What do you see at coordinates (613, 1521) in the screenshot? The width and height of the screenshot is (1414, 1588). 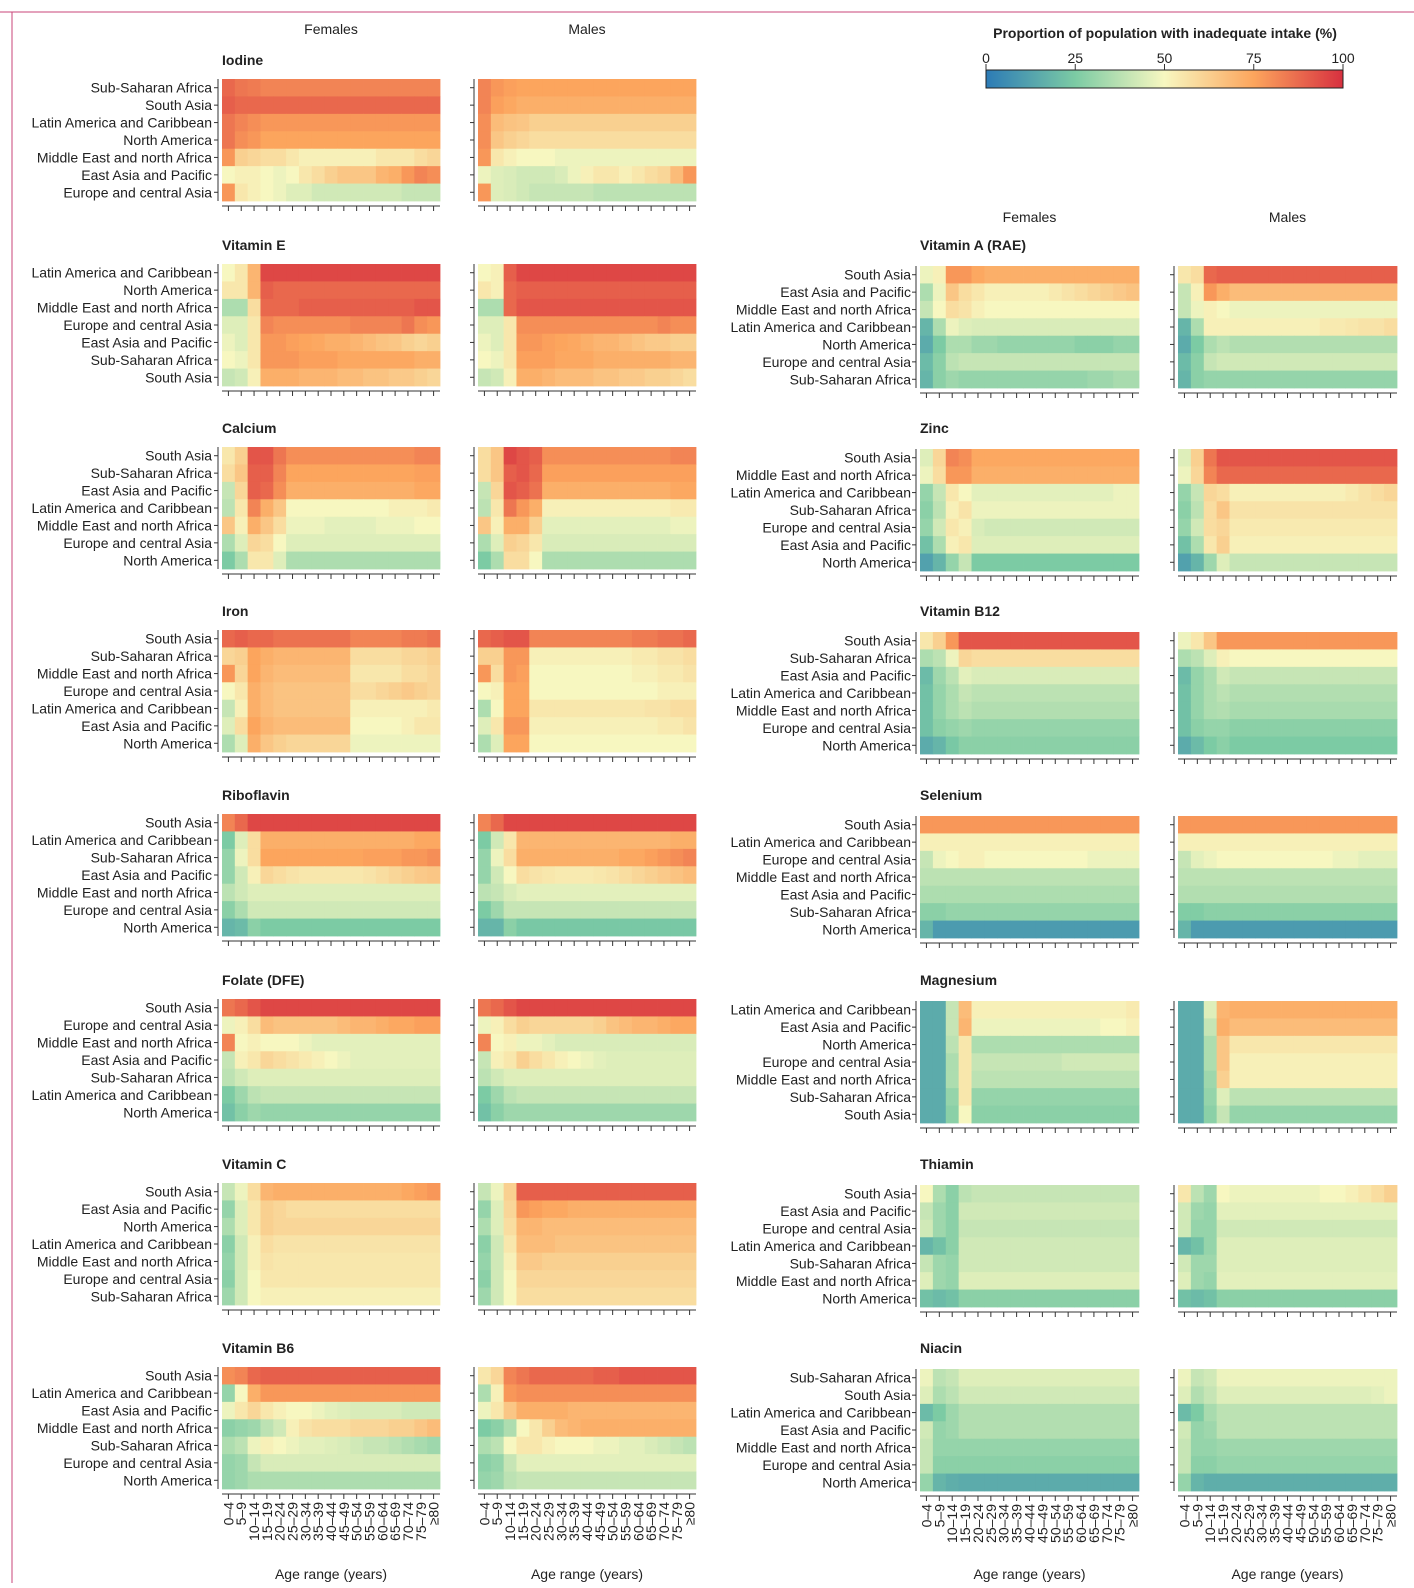 I see `x-tick-label: 50–54` at bounding box center [613, 1521].